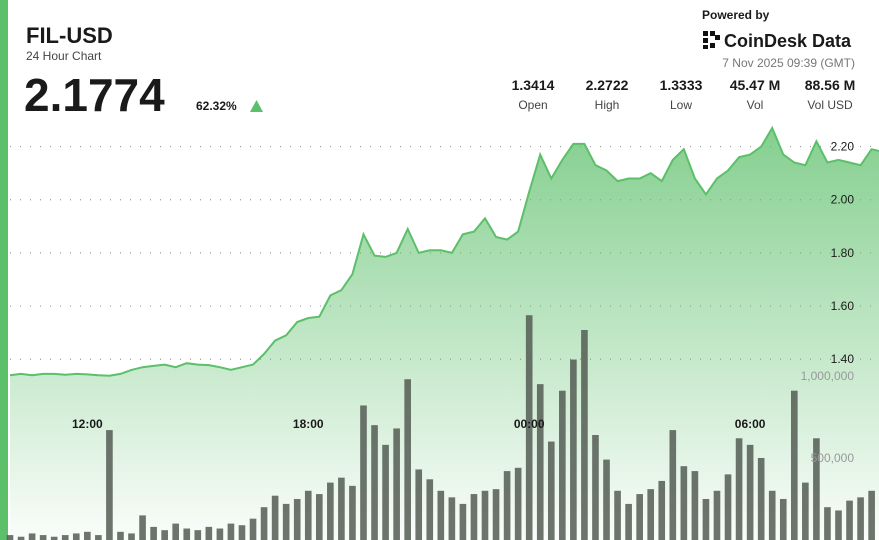 Image resolution: width=879 pixels, height=540 pixels. Describe the element at coordinates (529, 424) in the screenshot. I see `x-tick-label: 00:00` at that location.